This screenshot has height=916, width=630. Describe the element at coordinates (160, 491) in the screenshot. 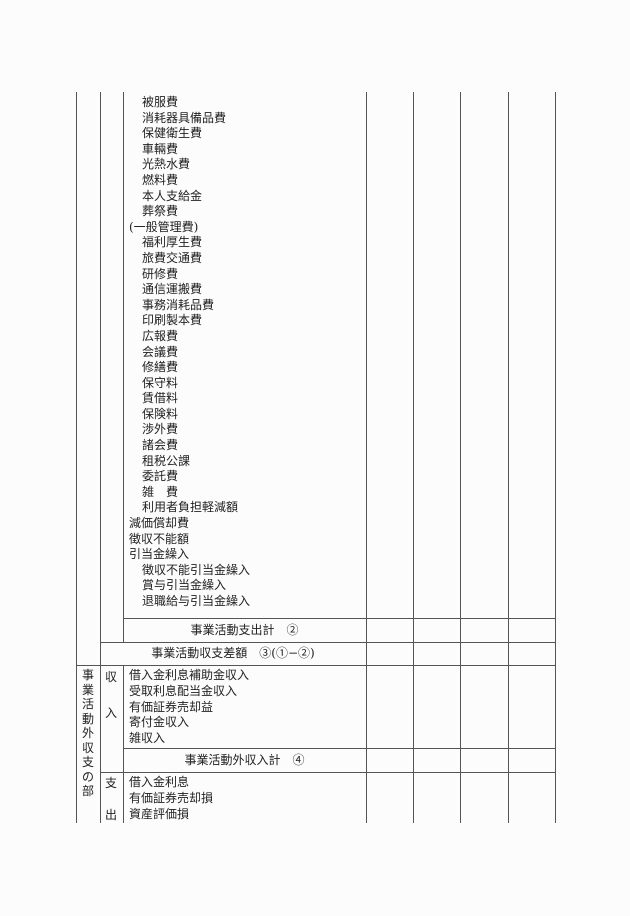

I see `expense-item: 雑 費` at that location.